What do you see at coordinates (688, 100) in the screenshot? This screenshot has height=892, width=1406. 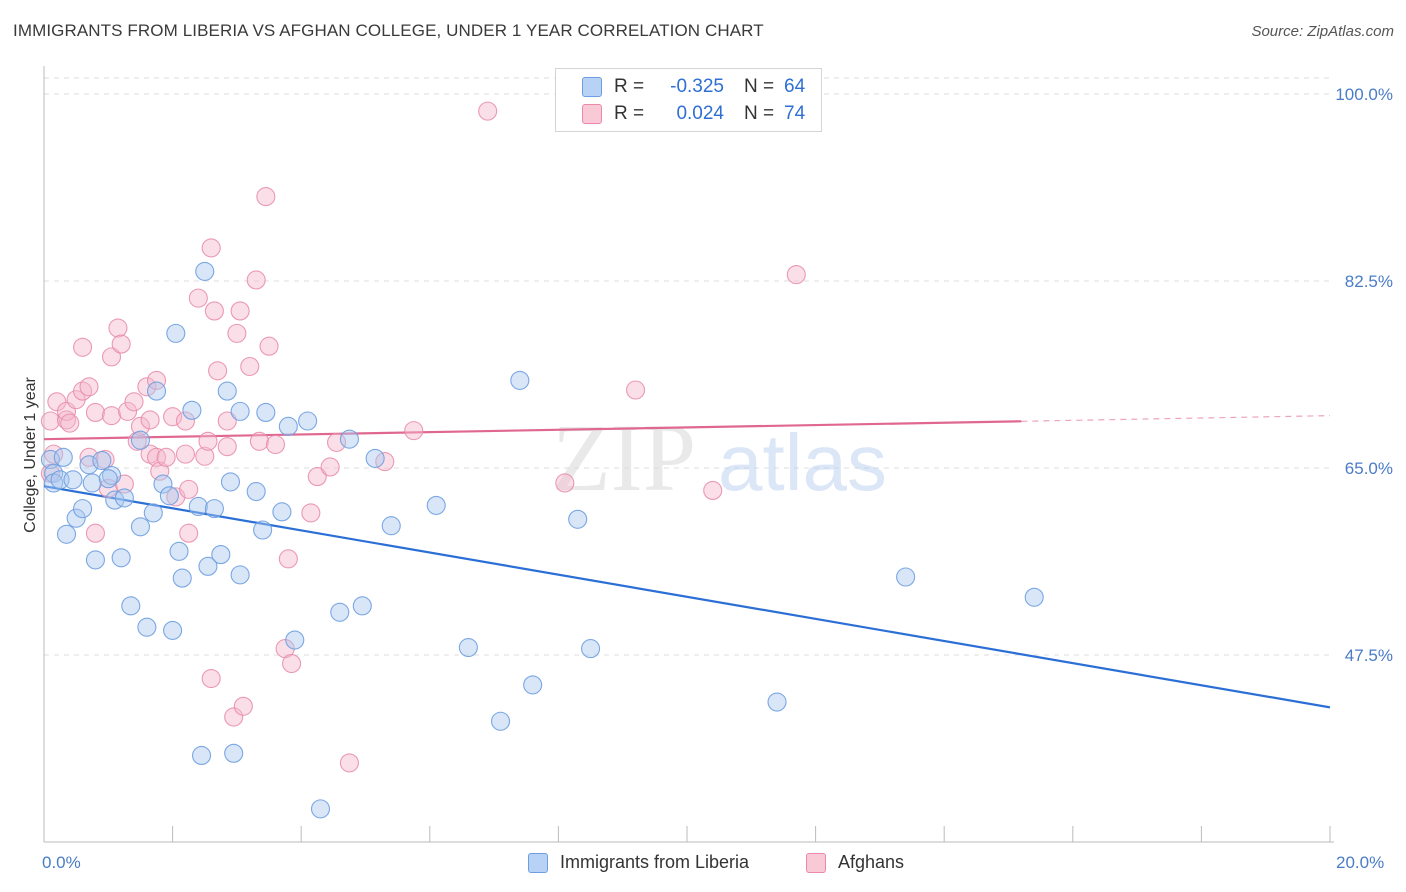 I see `correlation-legend: R = -0.325 N = 64 R = 0.024 N = 74` at bounding box center [688, 100].